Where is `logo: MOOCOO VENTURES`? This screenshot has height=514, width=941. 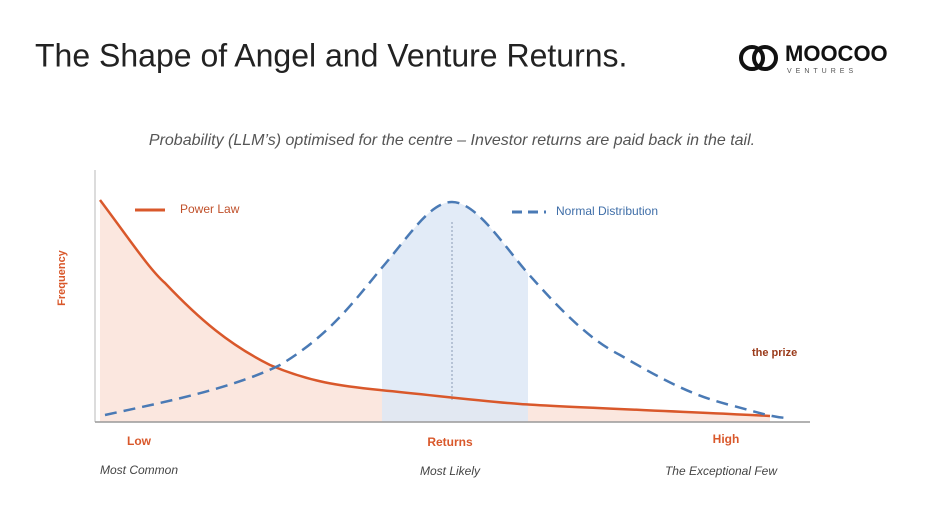
logo: MOOCOO VENTURES is located at coordinates (813, 58).